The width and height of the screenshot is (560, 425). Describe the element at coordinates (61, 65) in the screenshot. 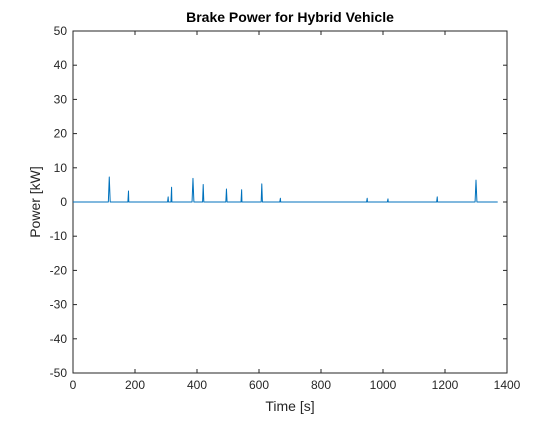

I see `y-tick-label: 40` at that location.